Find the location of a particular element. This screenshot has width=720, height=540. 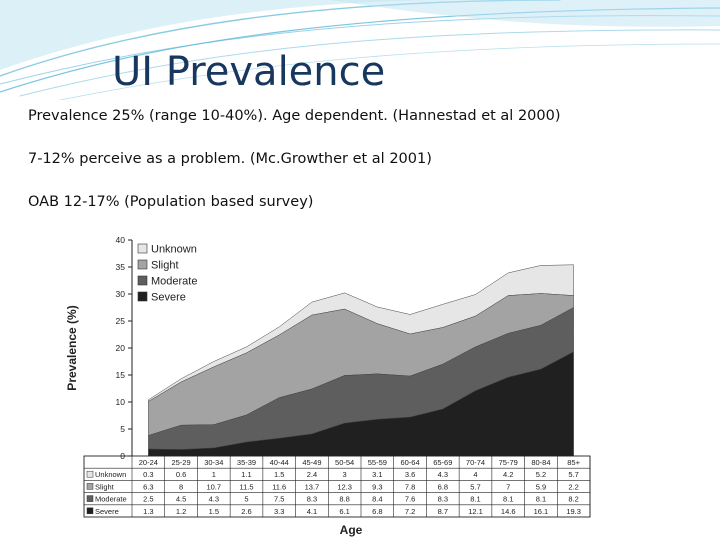

legend-swatch-unknown is located at coordinates (142, 248).